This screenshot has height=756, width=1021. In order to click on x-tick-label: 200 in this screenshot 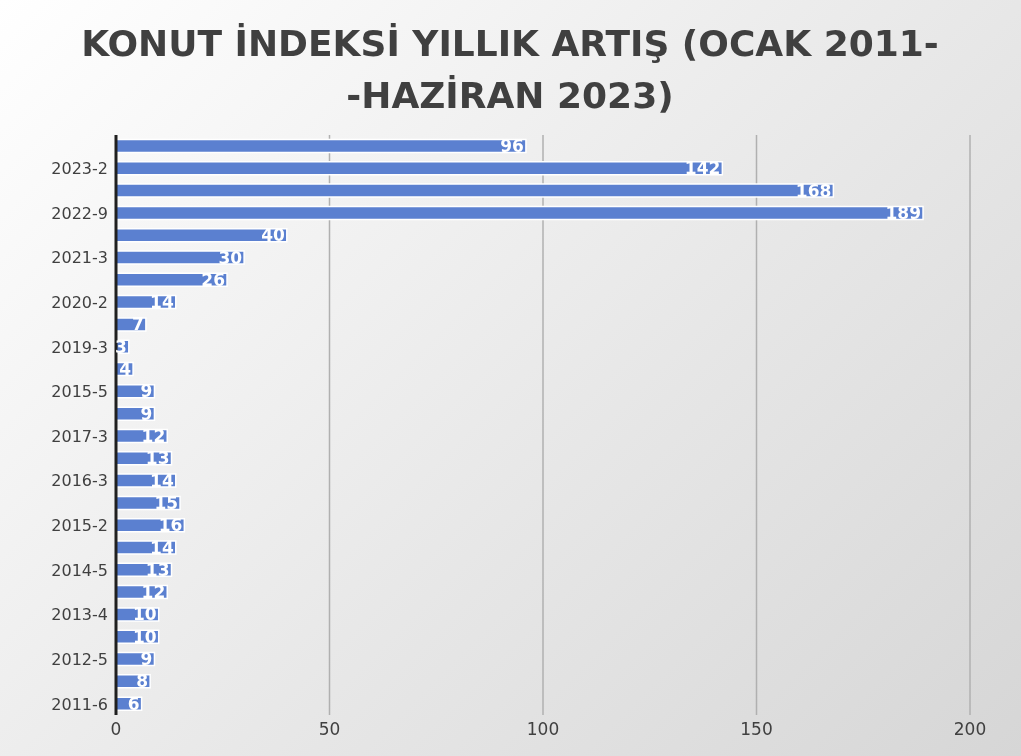, I will do `click(970, 729)`.